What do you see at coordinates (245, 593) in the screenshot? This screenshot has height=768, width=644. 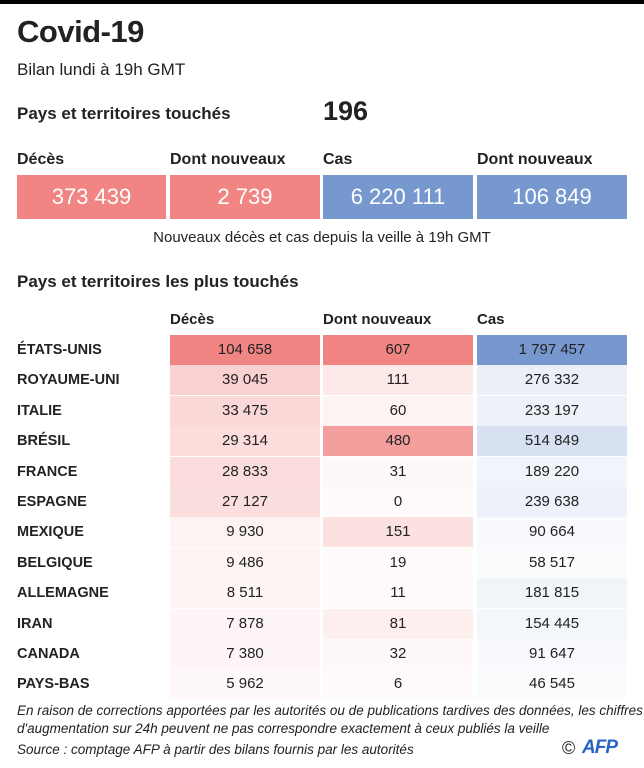 I see `cell-deaths: 8 511` at bounding box center [245, 593].